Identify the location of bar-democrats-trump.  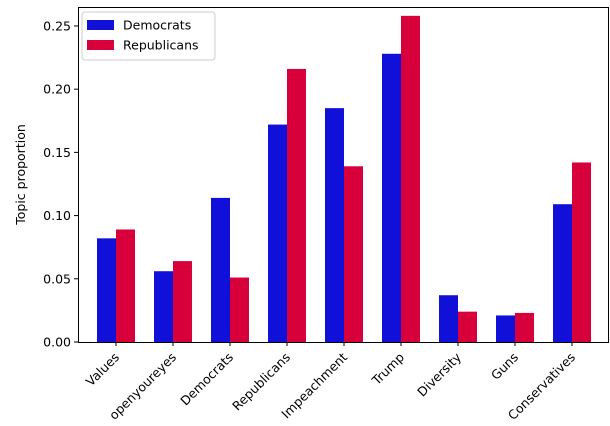
(391, 197).